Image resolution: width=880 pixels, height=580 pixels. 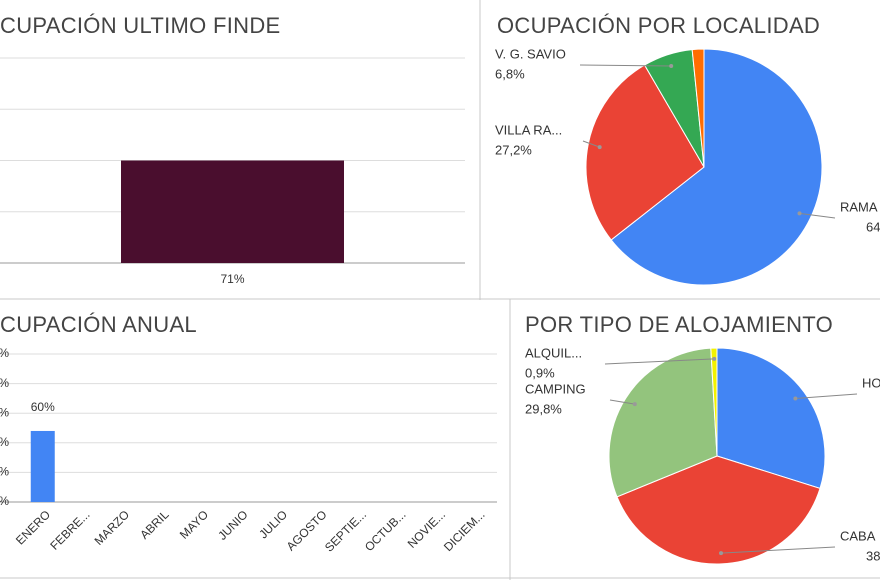 I want to click on slice-value: 64, so click(x=873, y=226).